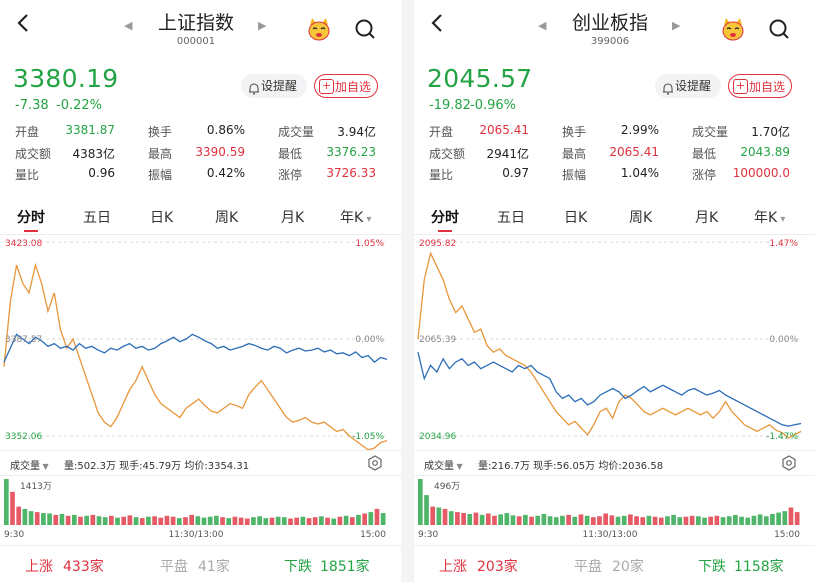 The image size is (815, 582). I want to click on chart-tabs: 分时 五日 日K 周K 月K 年K ▾, so click(200, 217).